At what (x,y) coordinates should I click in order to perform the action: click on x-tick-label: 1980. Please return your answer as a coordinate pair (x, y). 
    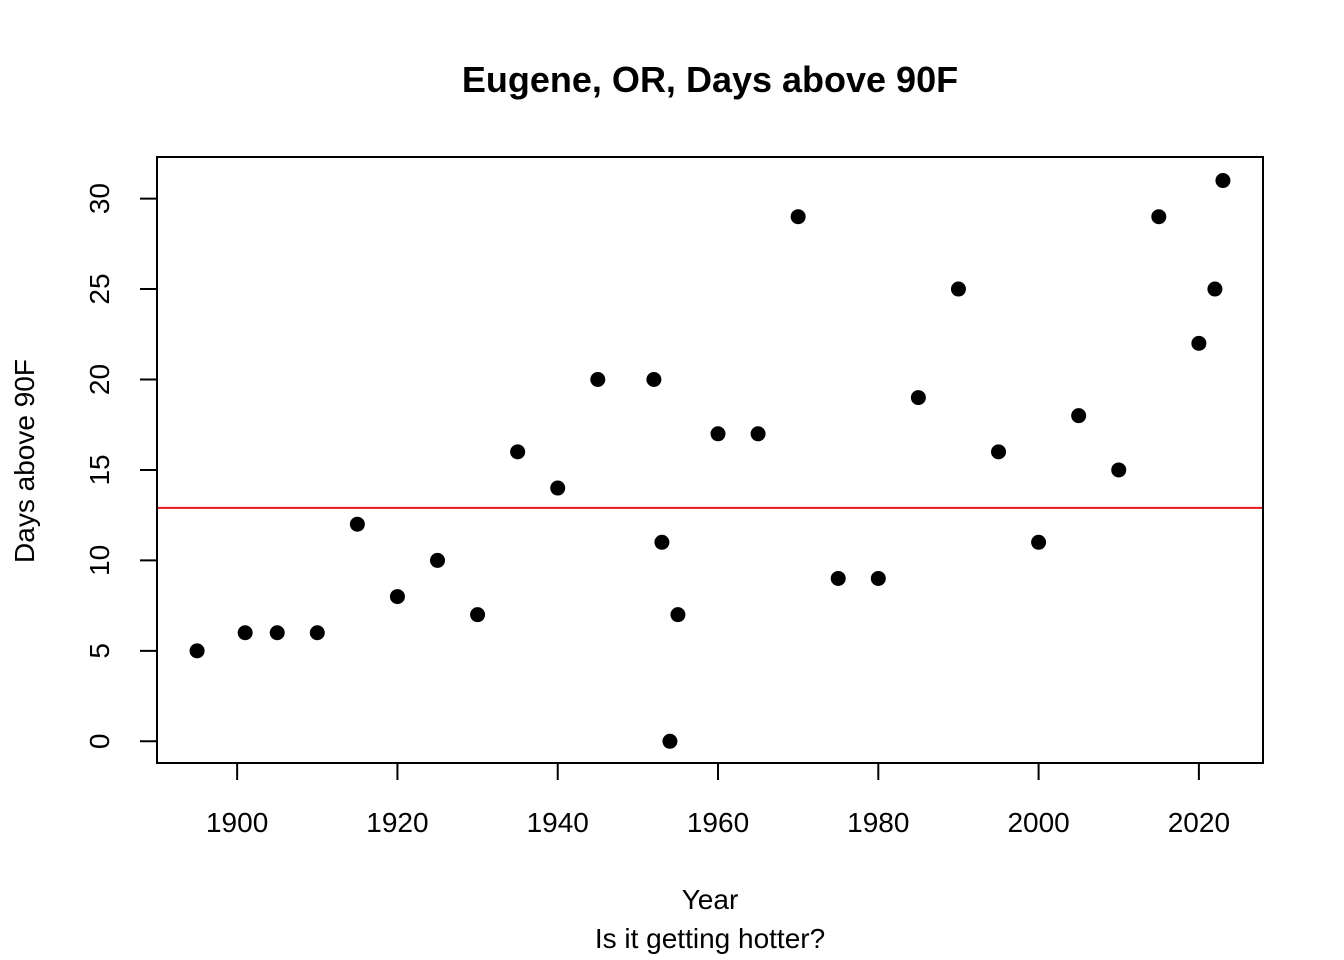
    Looking at the image, I should click on (878, 822).